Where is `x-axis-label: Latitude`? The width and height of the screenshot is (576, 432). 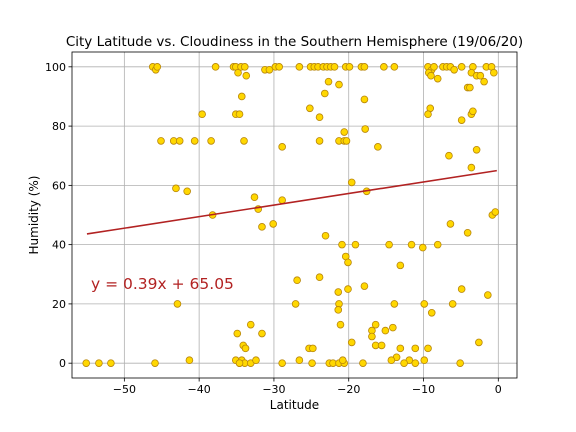 x-axis-label: Latitude is located at coordinates (294, 405).